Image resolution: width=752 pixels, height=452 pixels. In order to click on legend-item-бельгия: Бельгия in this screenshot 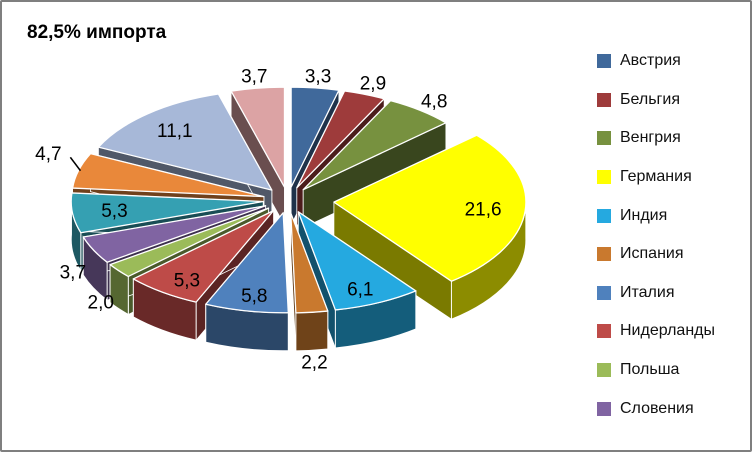, I will do `click(656, 100)`.